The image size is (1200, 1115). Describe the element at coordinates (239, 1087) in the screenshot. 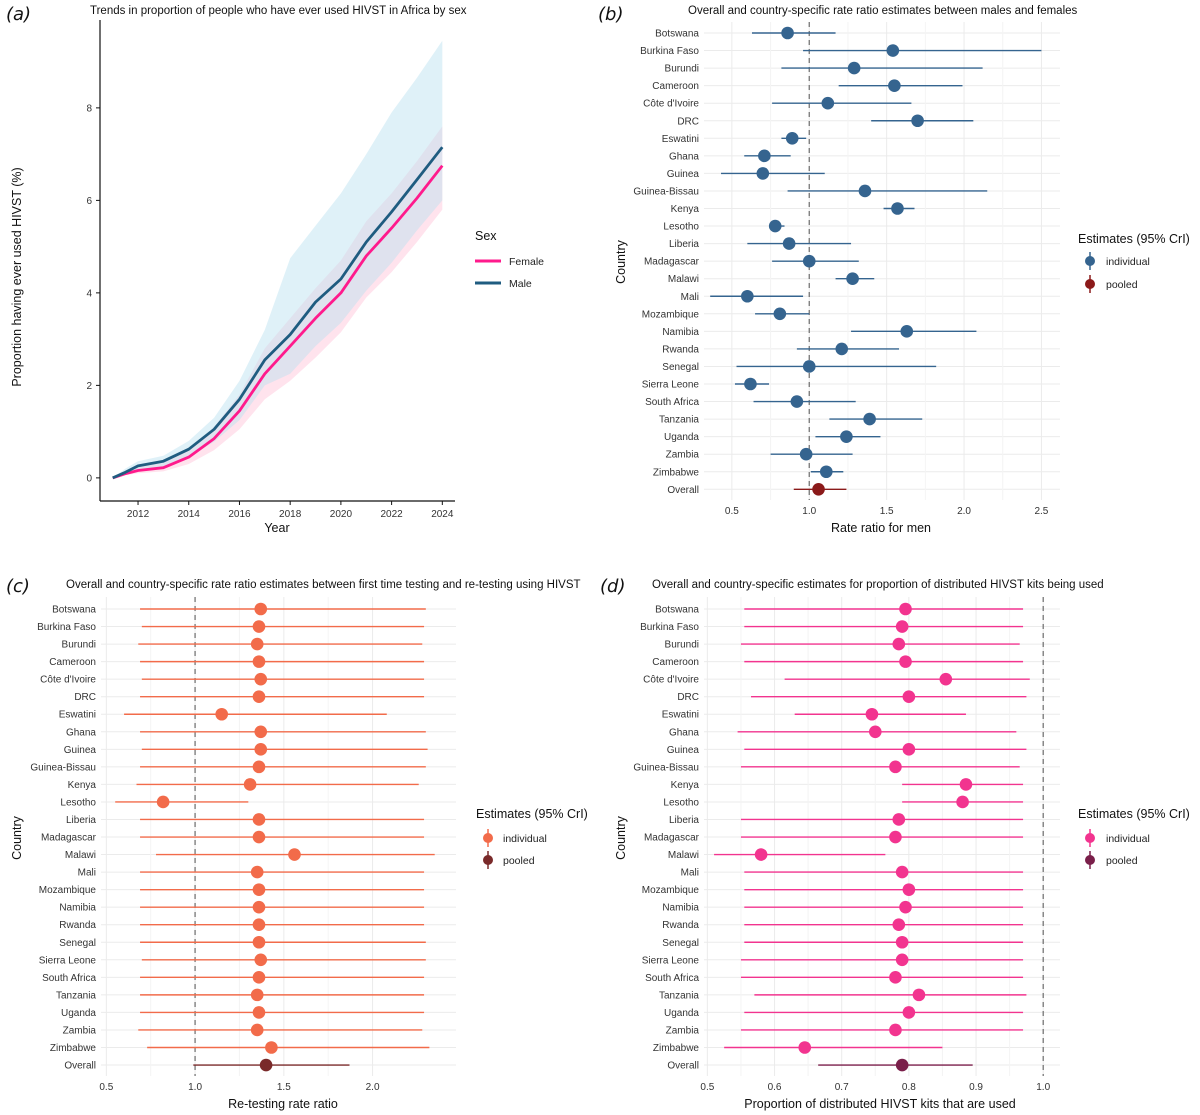

I see `x-axis-ticks: 0.5 1.0 1.5 2.0` at that location.